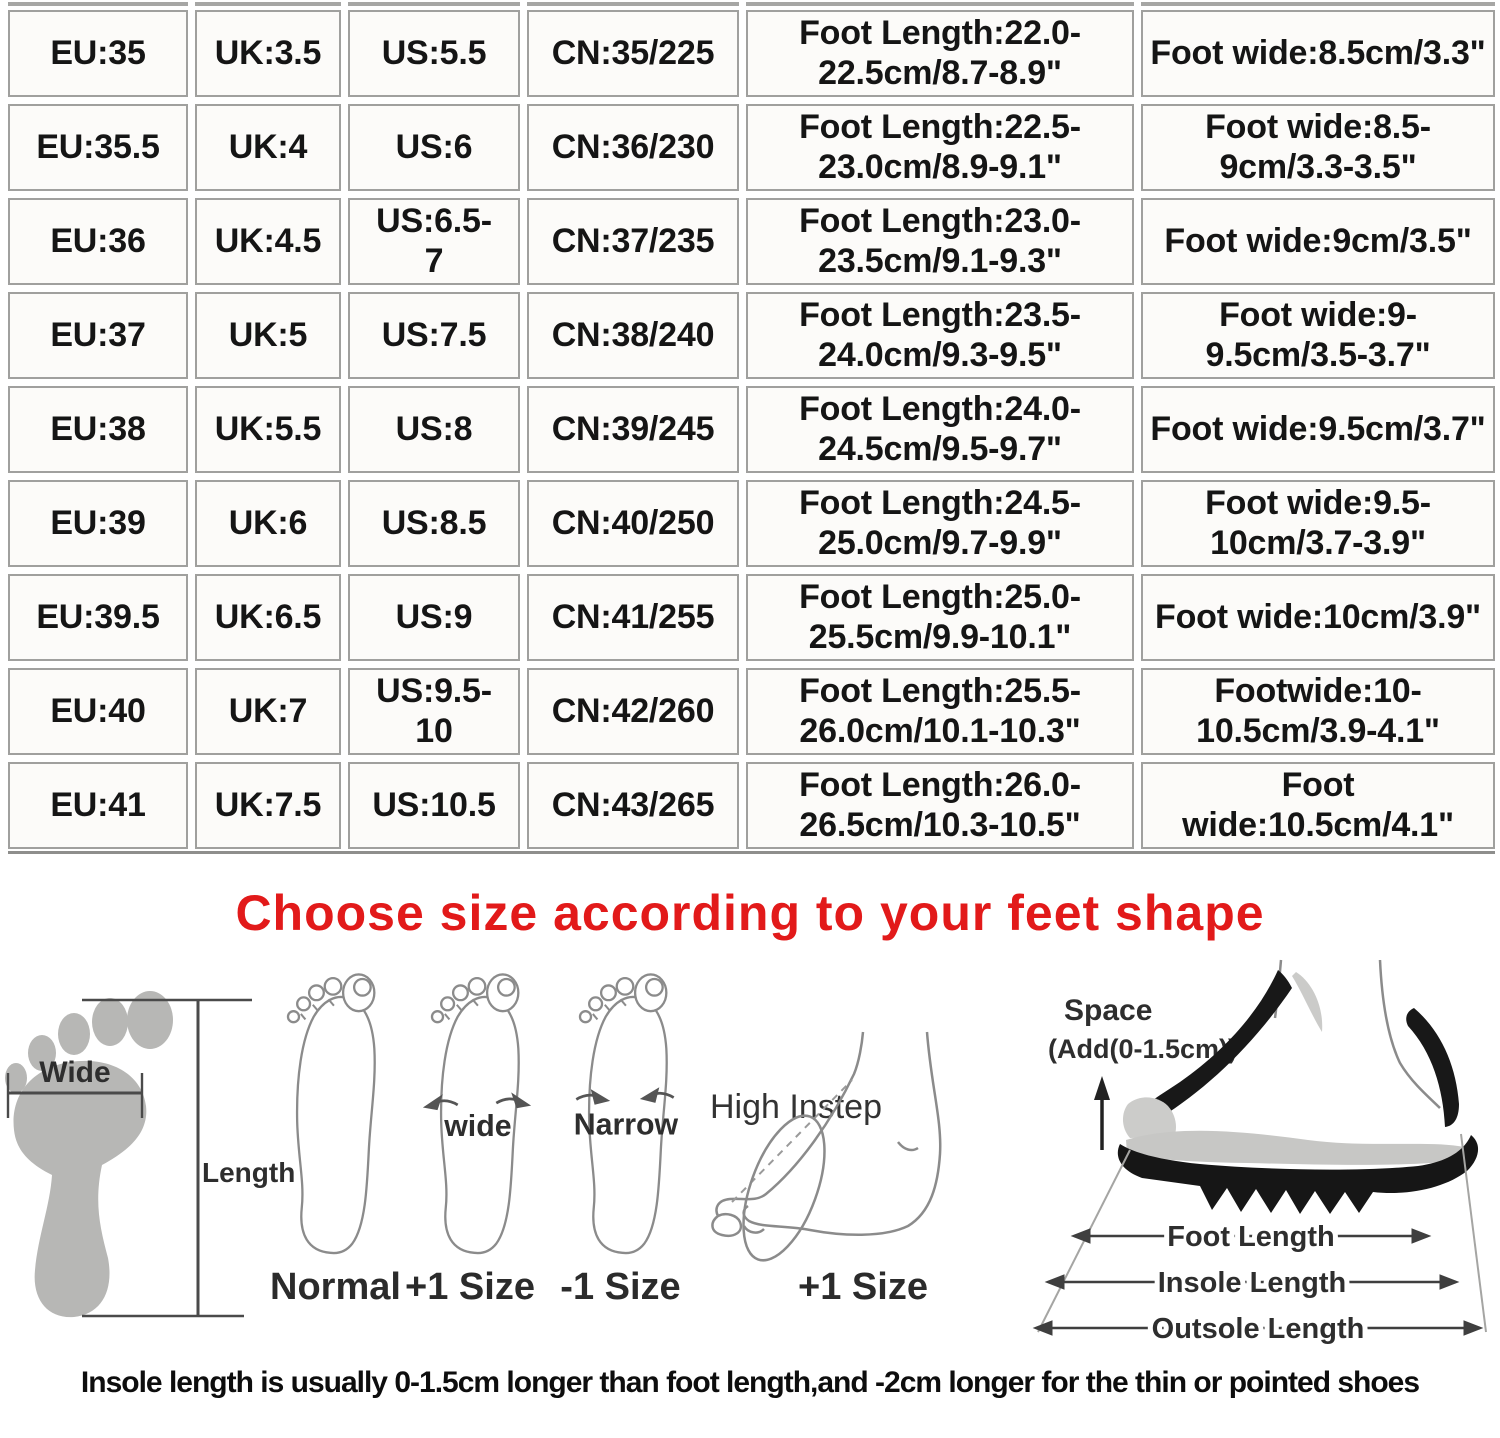 This screenshot has height=1438, width=1500. Describe the element at coordinates (434, 147) in the screenshot. I see `us-size-cell: US:6` at that location.